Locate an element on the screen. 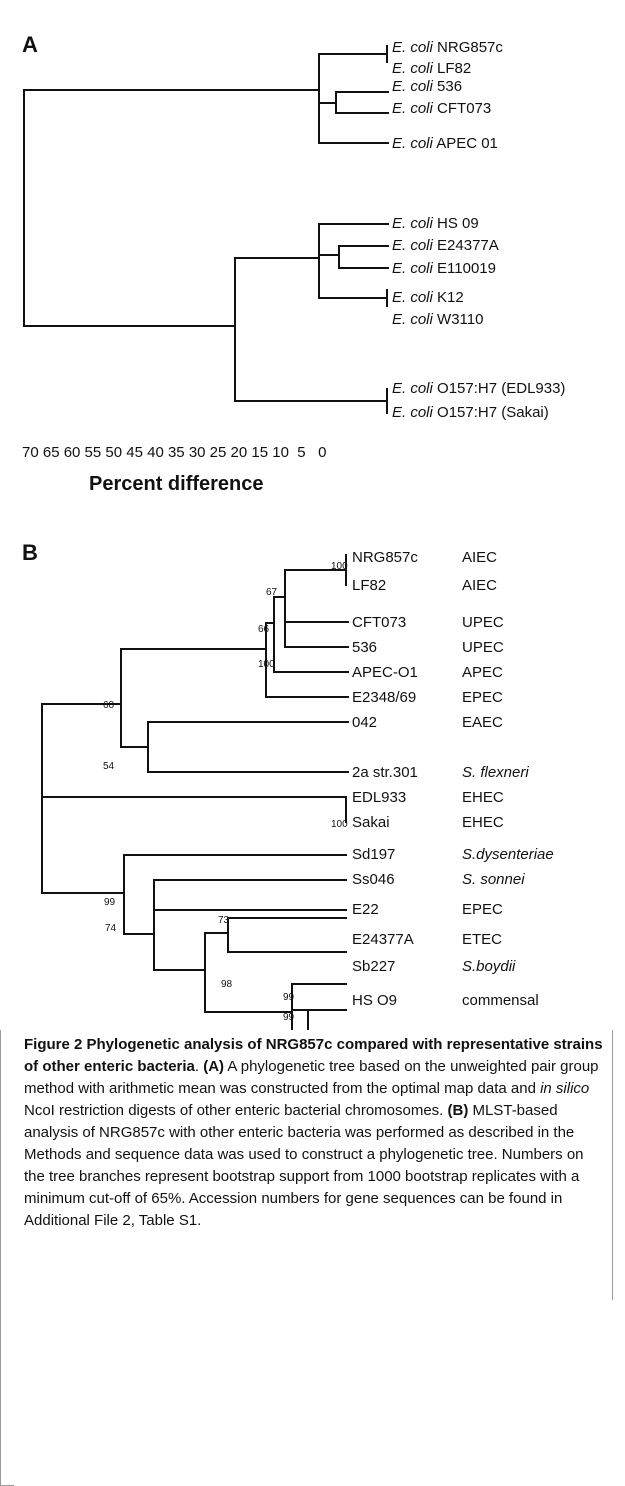  tree-a-leaf: E. coli W3110 is located at coordinates (437, 319).